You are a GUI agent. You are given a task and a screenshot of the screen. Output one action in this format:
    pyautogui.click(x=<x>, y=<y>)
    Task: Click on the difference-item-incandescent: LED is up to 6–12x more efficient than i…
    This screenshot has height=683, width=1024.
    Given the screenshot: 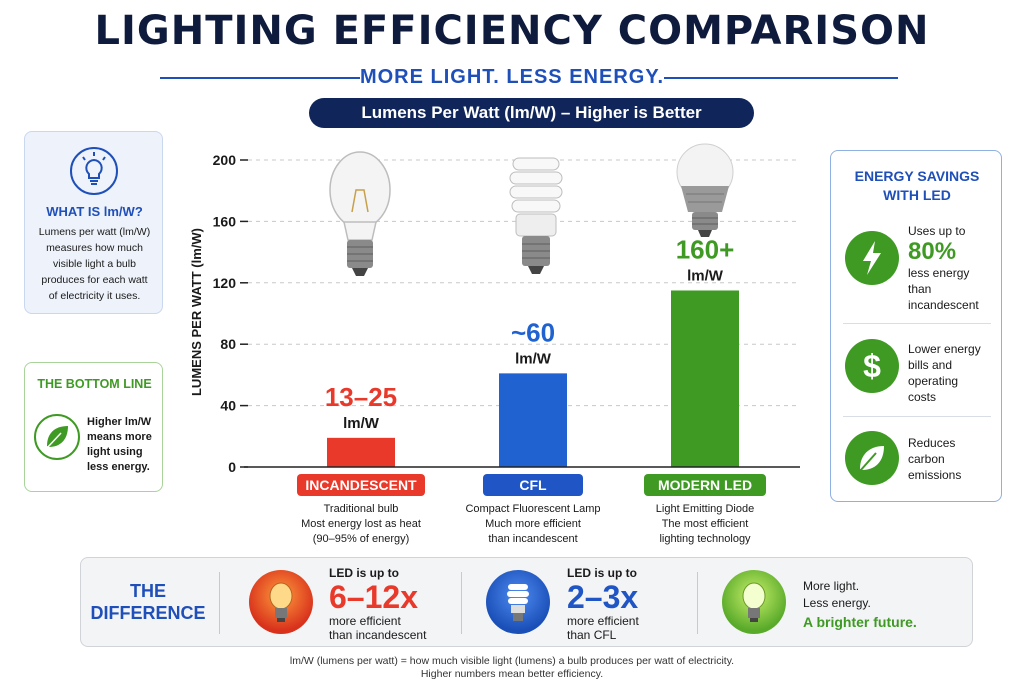 What is the action you would take?
    pyautogui.click(x=419, y=604)
    